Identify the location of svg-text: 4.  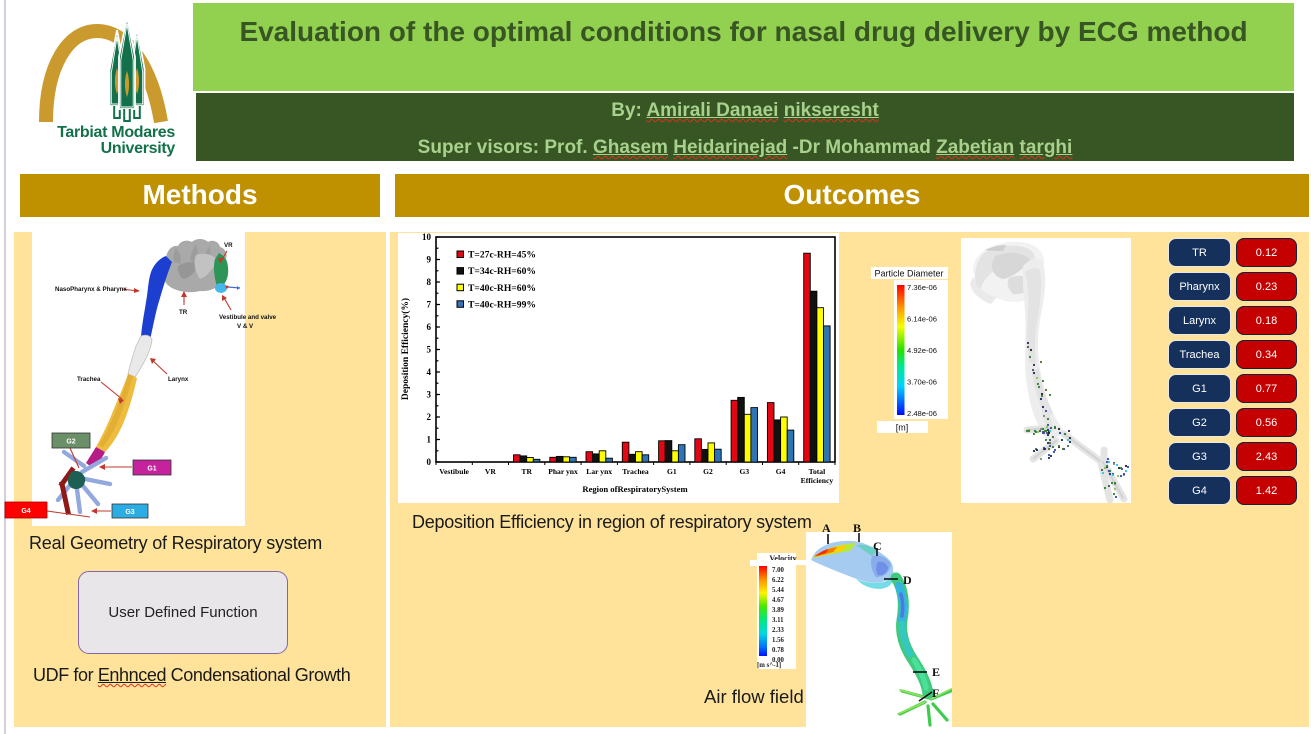
(429, 372).